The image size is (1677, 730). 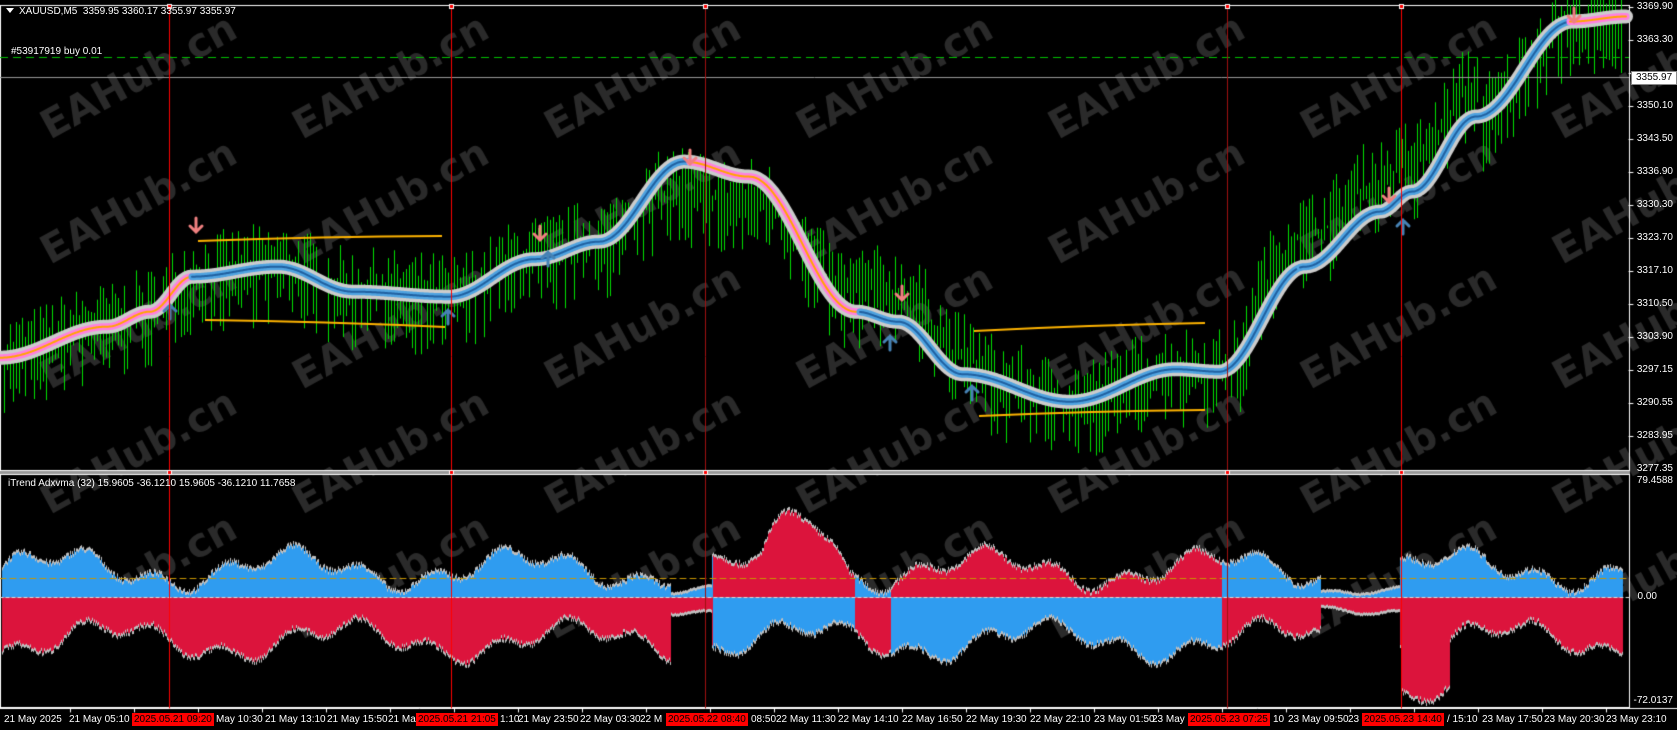 I want to click on time-axis-label: 23 May 01:50, so click(x=1124, y=719).